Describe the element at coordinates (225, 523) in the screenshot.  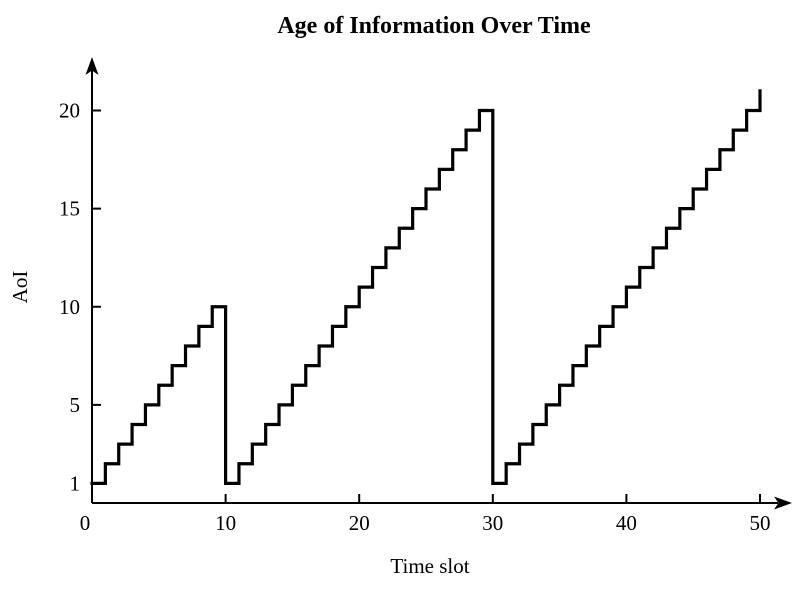
I see `x-tick-label: 10` at that location.